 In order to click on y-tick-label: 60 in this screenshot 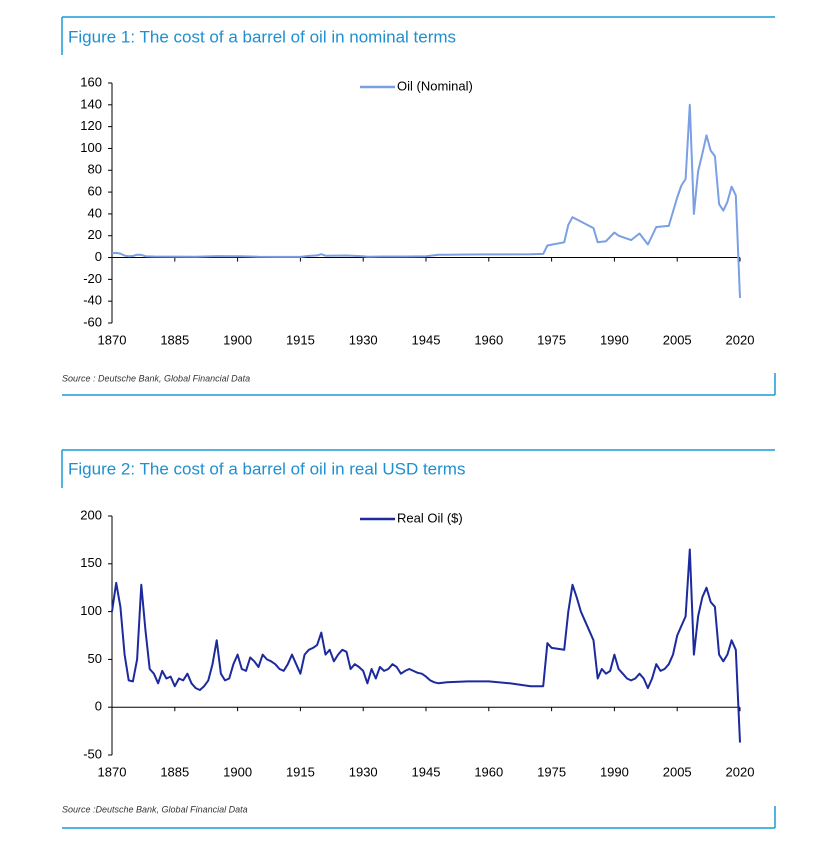, I will do `click(95, 191)`.